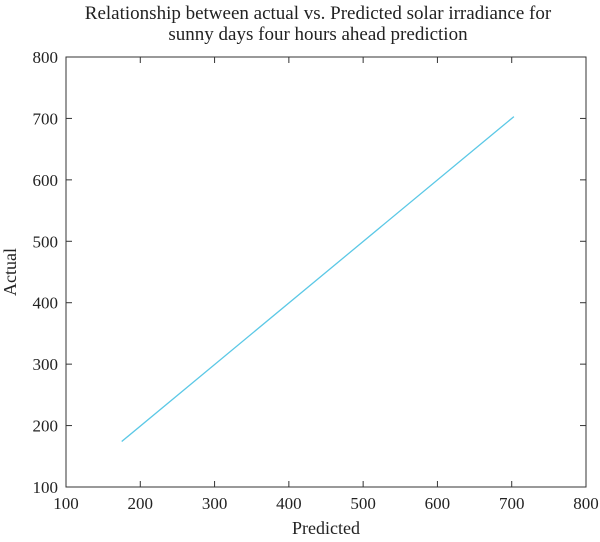 The image size is (600, 542). I want to click on y-tick-label: 200, so click(46, 426).